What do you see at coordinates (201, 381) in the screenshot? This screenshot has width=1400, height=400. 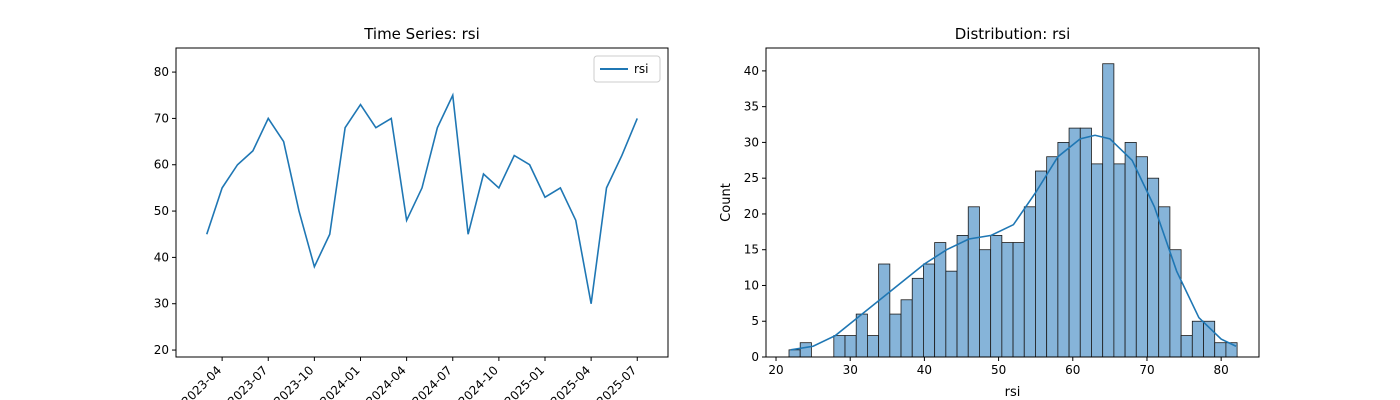 I see `x-tick-label: 2023-04` at bounding box center [201, 381].